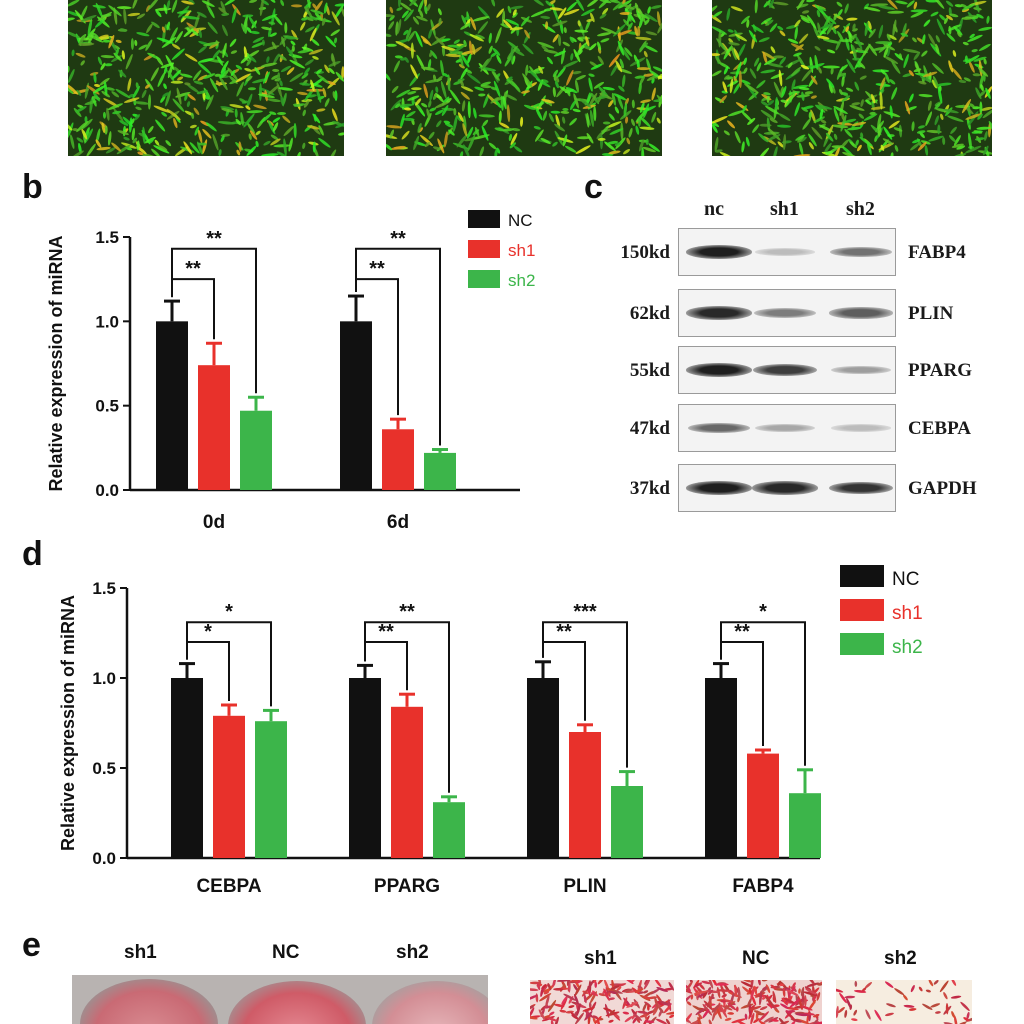 Image resolution: width=1024 pixels, height=1024 pixels. I want to click on significance-bracket, so click(585, 694).